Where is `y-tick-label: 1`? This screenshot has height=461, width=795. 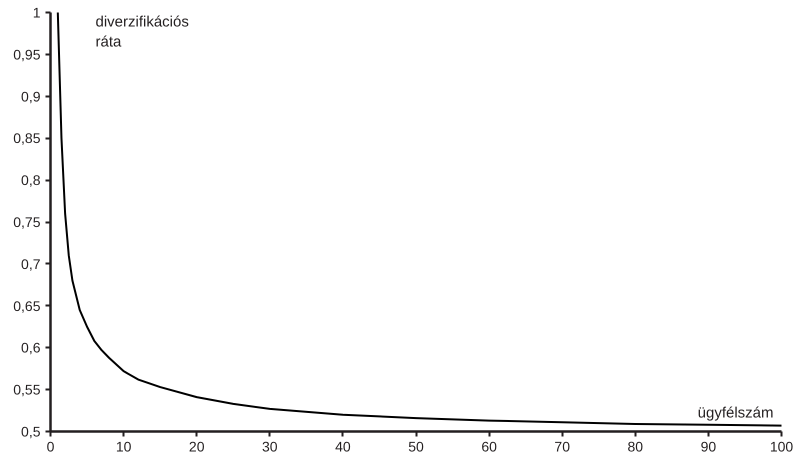 y-tick-label: 1 is located at coordinates (36, 12).